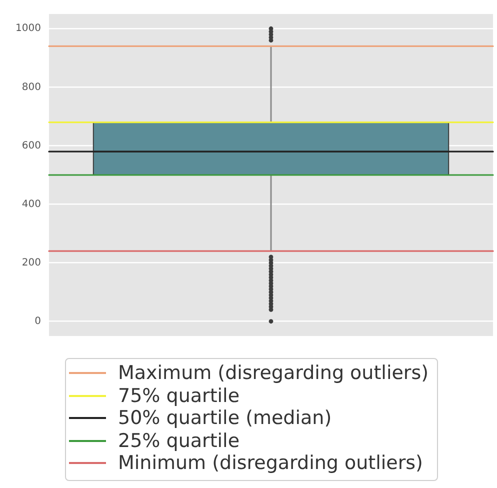 The width and height of the screenshot is (497, 488). I want to click on legend-label: 25% quartile, so click(179, 441).